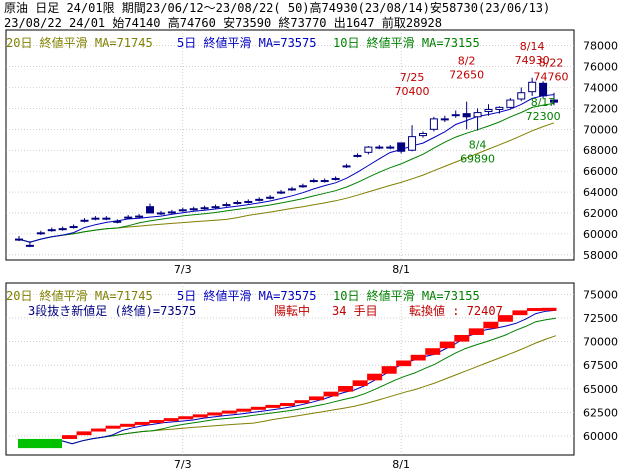 This screenshot has height=475, width=624. What do you see at coordinates (600, 213) in the screenshot?
I see `top-y-tick-label: 62000` at bounding box center [600, 213].